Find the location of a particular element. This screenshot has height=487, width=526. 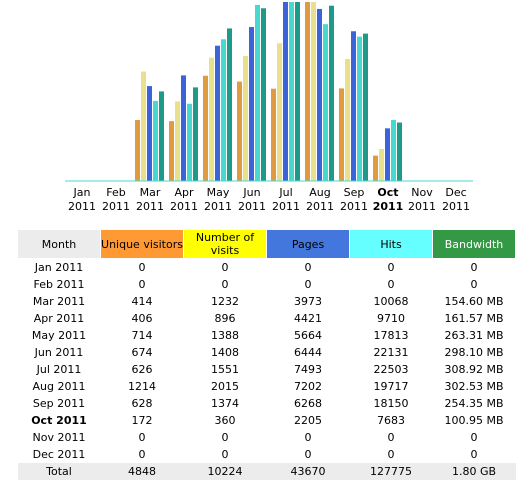

column-header: Unique visitors is located at coordinates (142, 244).